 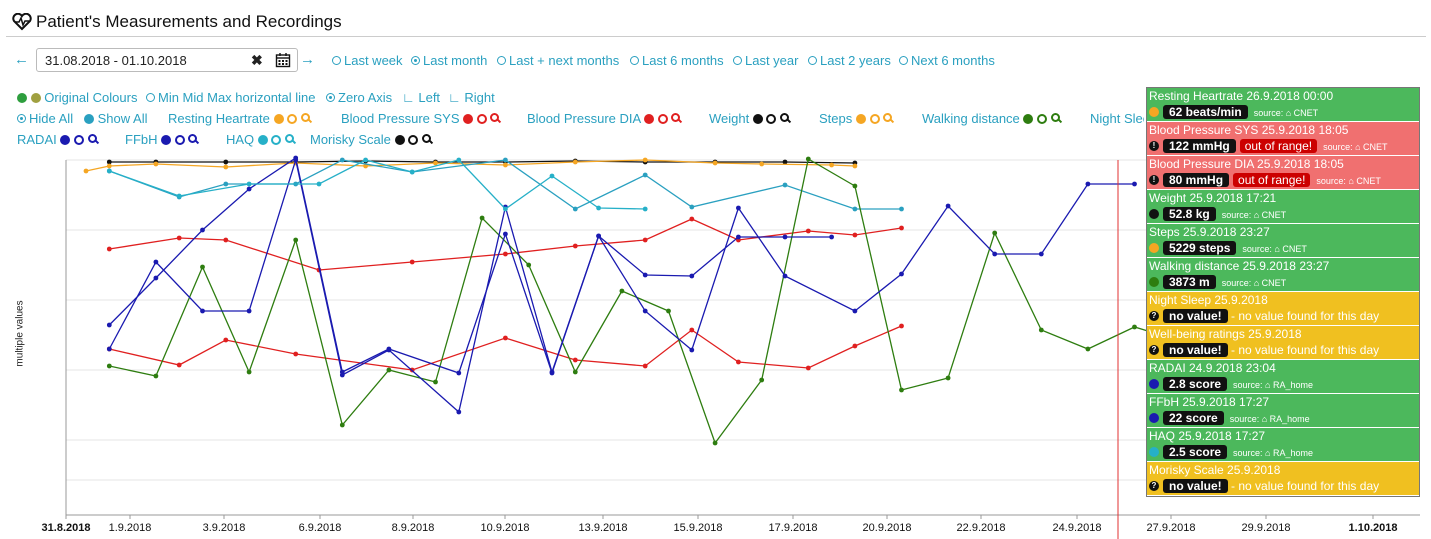 I want to click on legend-morisky: Morisky Scale, so click(x=370, y=139).